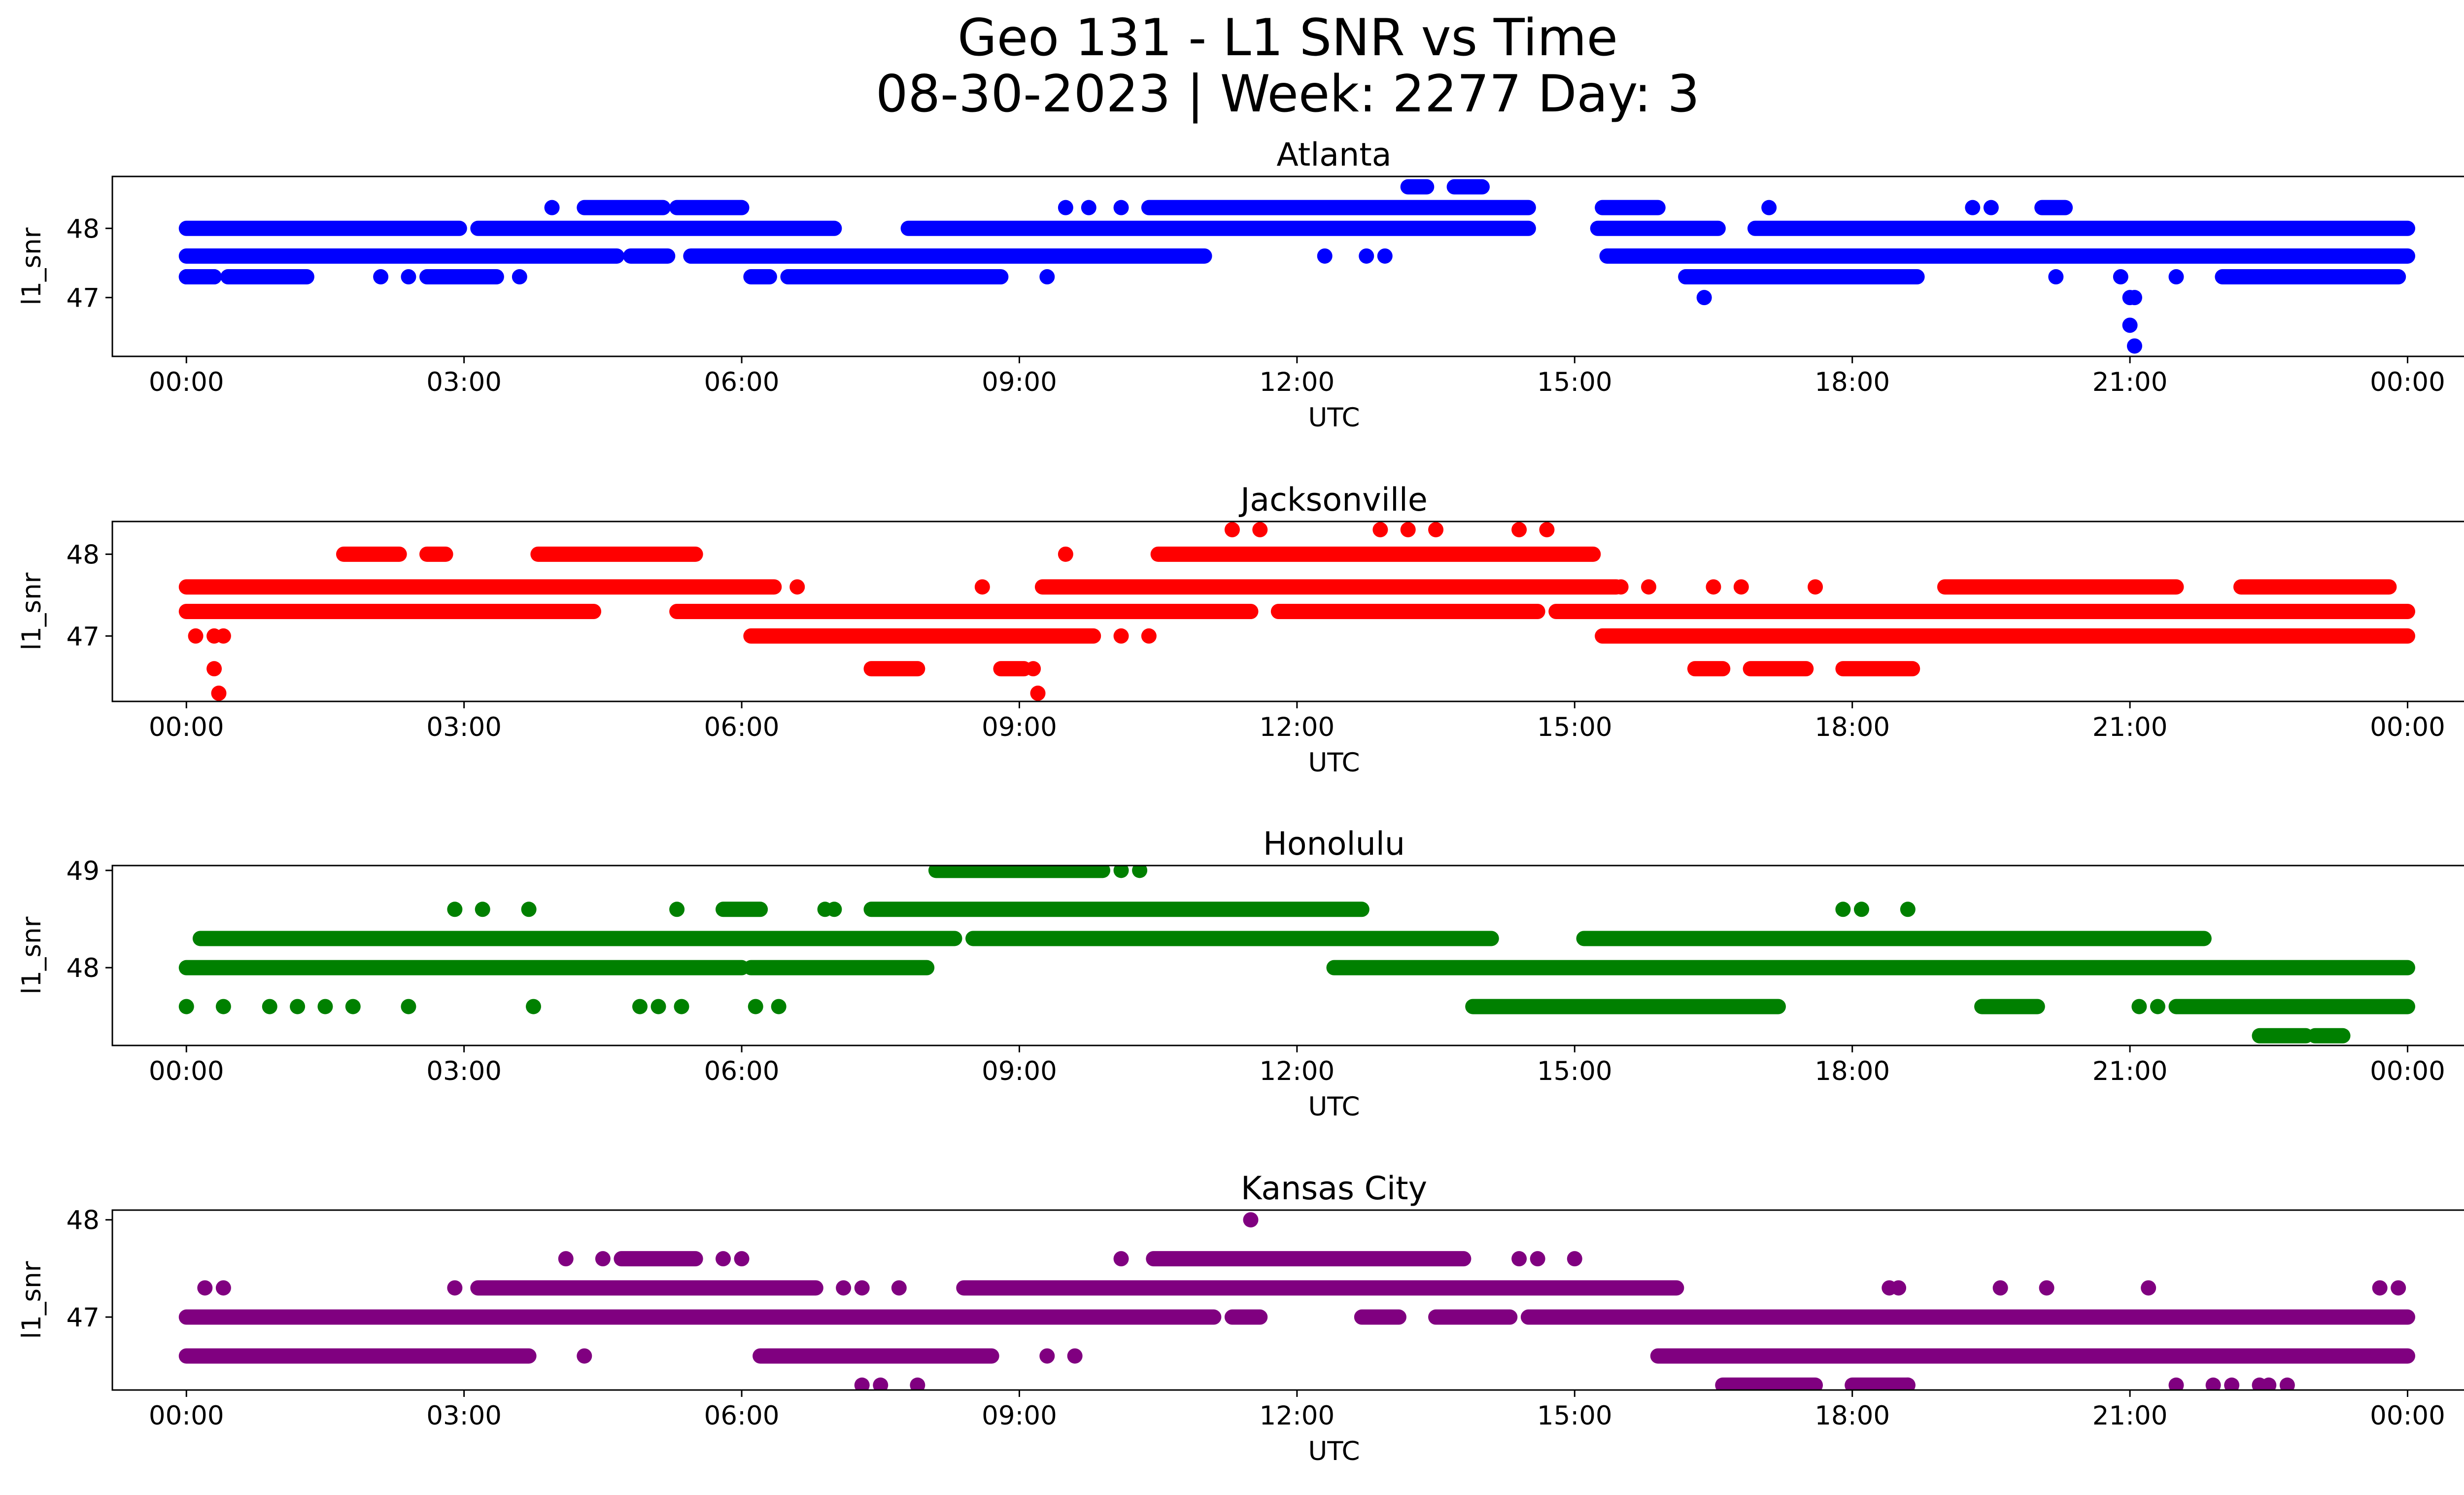 The image size is (2464, 1495). Describe the element at coordinates (1297, 1071) in the screenshot. I see `x-tick-label: 12:00` at that location.